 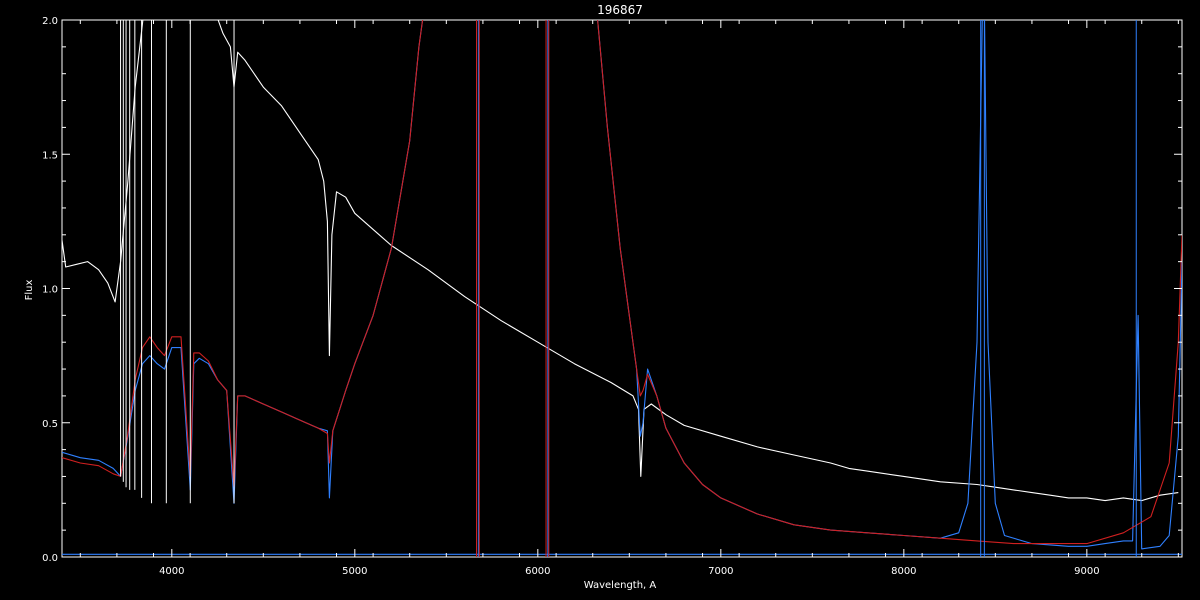 What do you see at coordinates (720, 571) in the screenshot?
I see `x-tick-label-3: 7000` at bounding box center [720, 571].